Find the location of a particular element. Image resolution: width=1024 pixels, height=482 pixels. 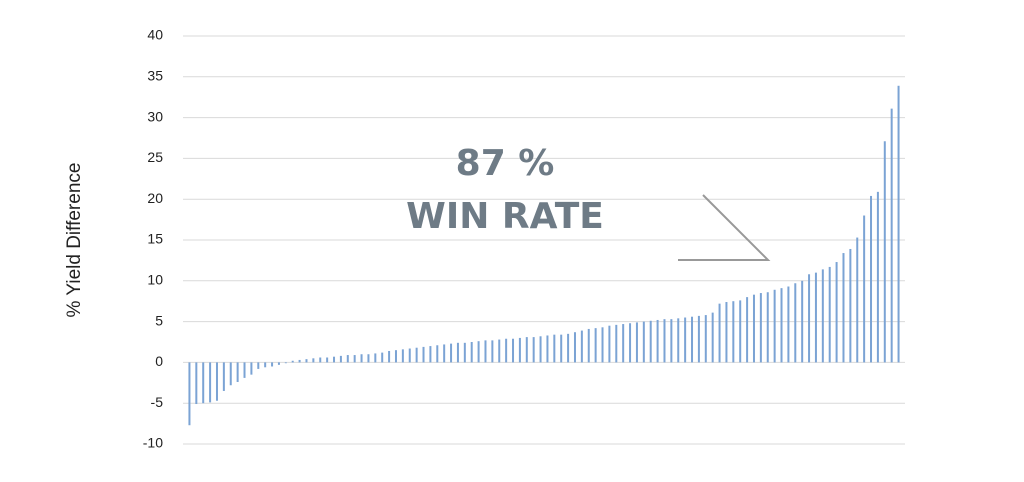

y-tick-label: -5 is located at coordinates (157, 402).